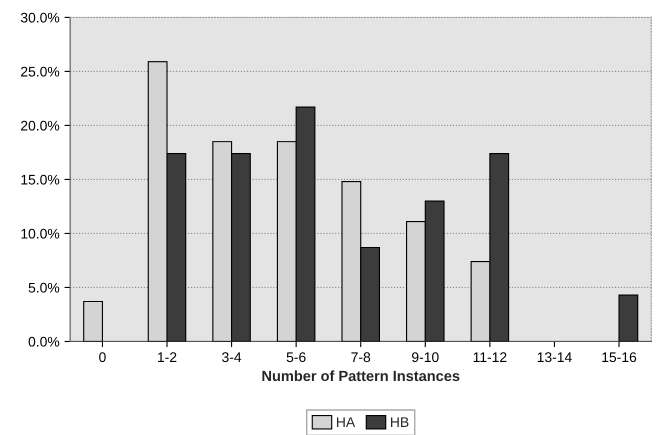 Image resolution: width=668 pixels, height=435 pixels. Describe the element at coordinates (40, 125) in the screenshot. I see `y-tick-label: 20.0%` at that location.